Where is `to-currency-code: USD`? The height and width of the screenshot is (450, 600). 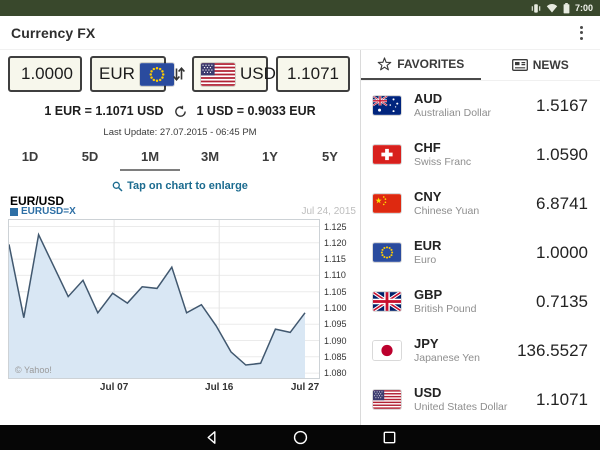 to-currency-code: USD is located at coordinates (258, 73).